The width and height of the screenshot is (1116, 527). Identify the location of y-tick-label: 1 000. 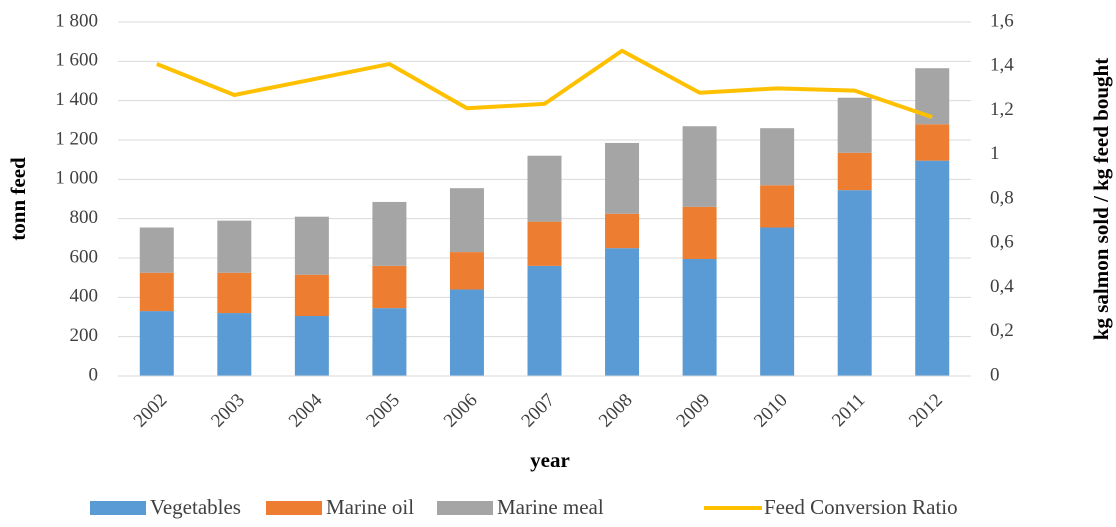
(76, 178).